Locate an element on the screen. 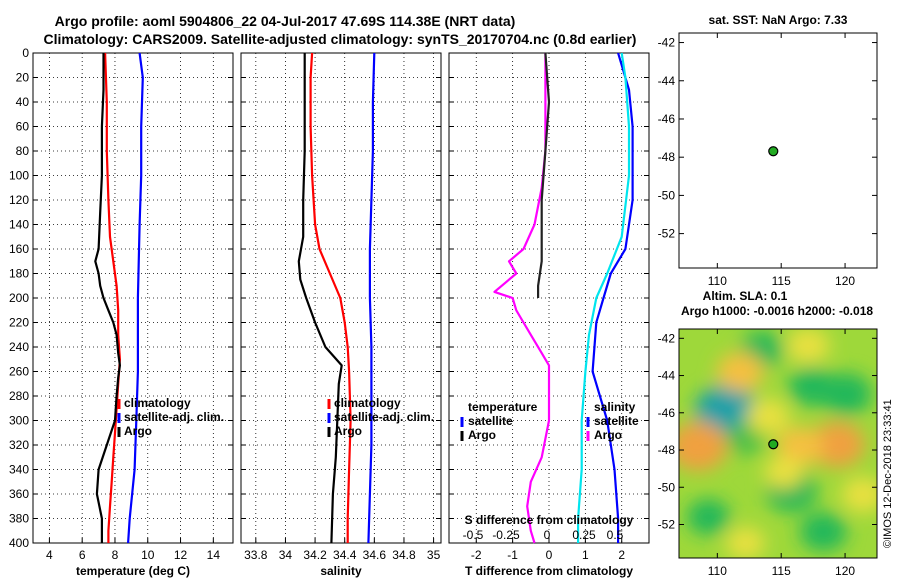  heatmap-anomalies is located at coordinates (778, 443).